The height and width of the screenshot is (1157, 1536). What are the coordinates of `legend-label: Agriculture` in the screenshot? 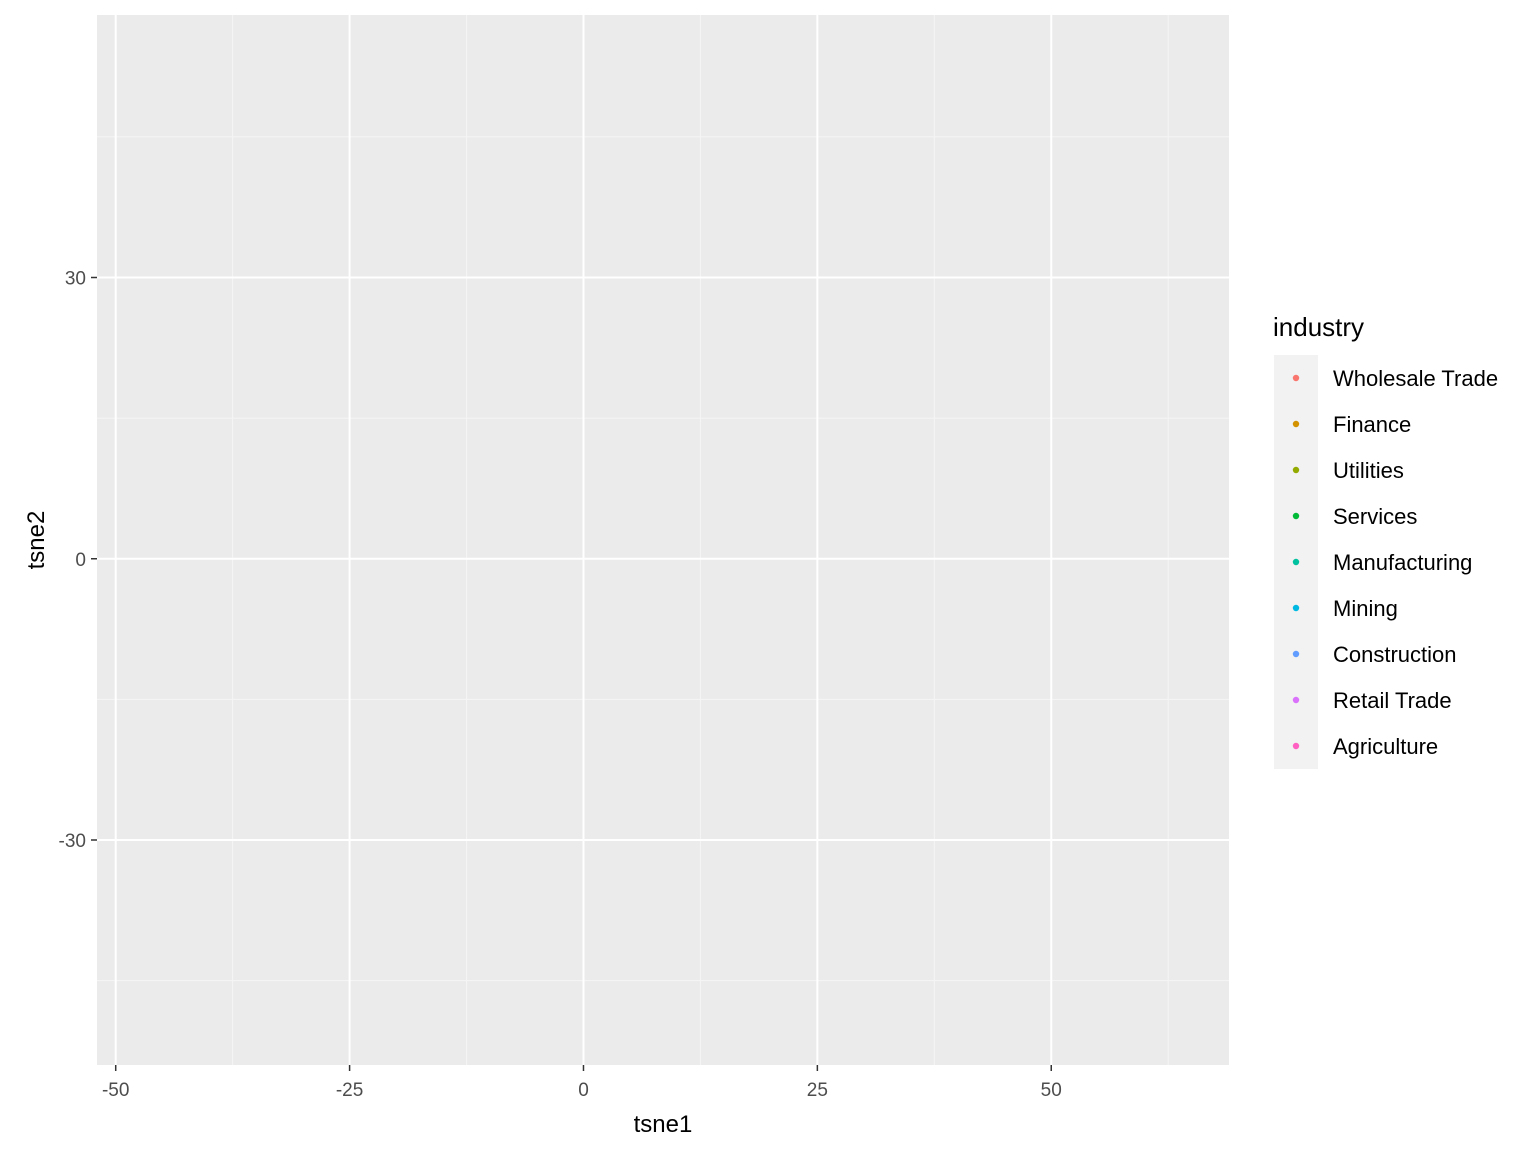 It's located at (1385, 746).